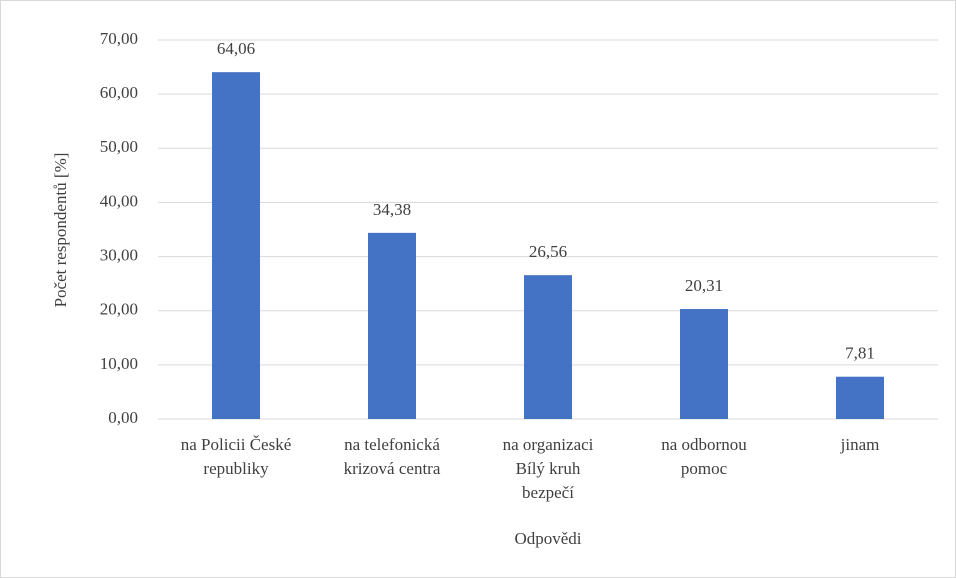 Image resolution: width=956 pixels, height=578 pixels. Describe the element at coordinates (119, 38) in the screenshot. I see `y-tick-label: 70,00` at that location.